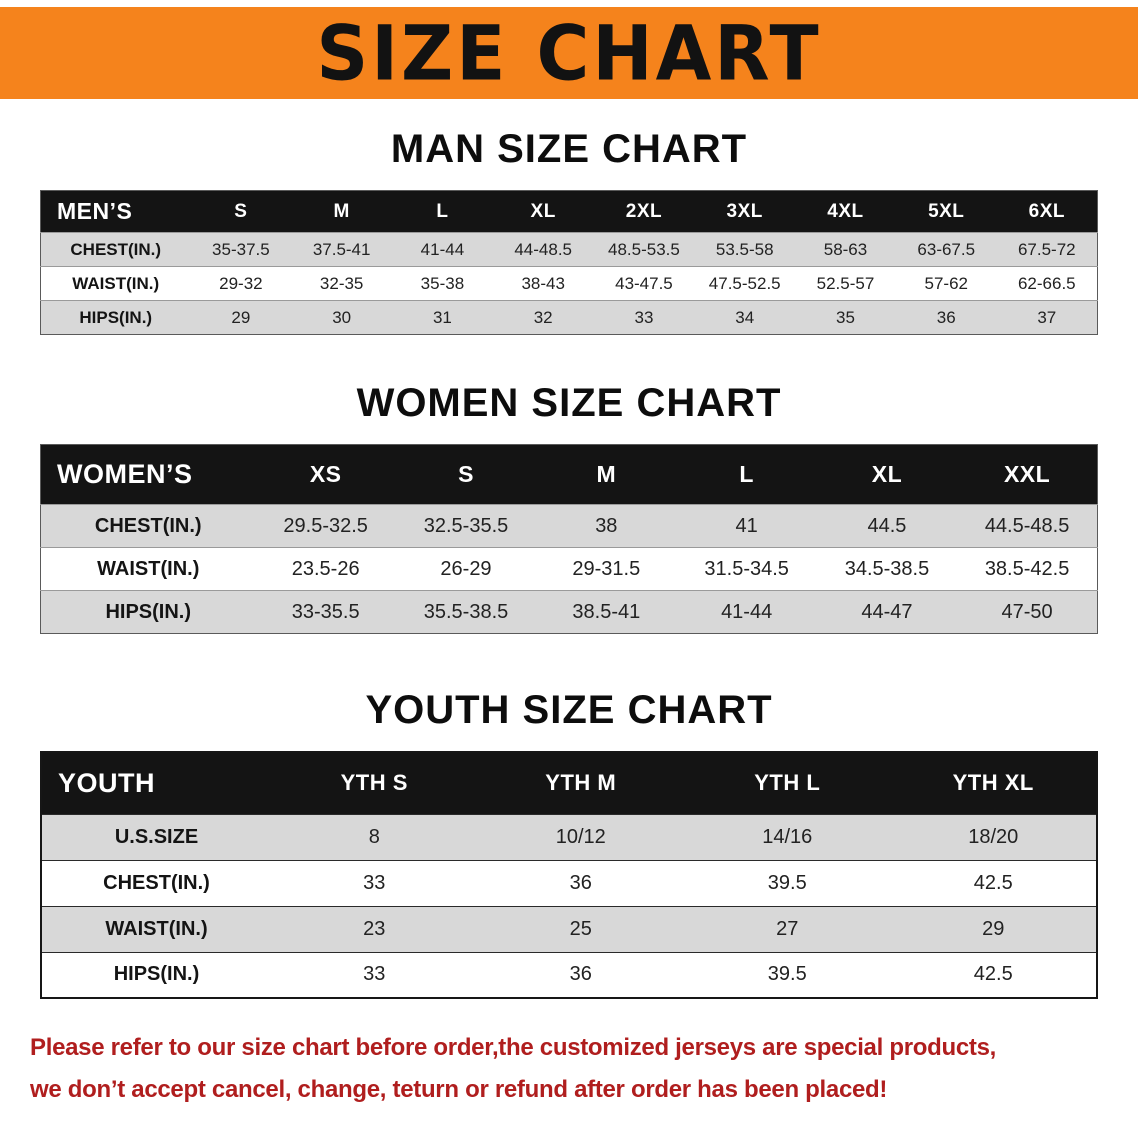  Describe the element at coordinates (1027, 525) in the screenshot. I see `value-cell: 44.5-48.5` at that location.